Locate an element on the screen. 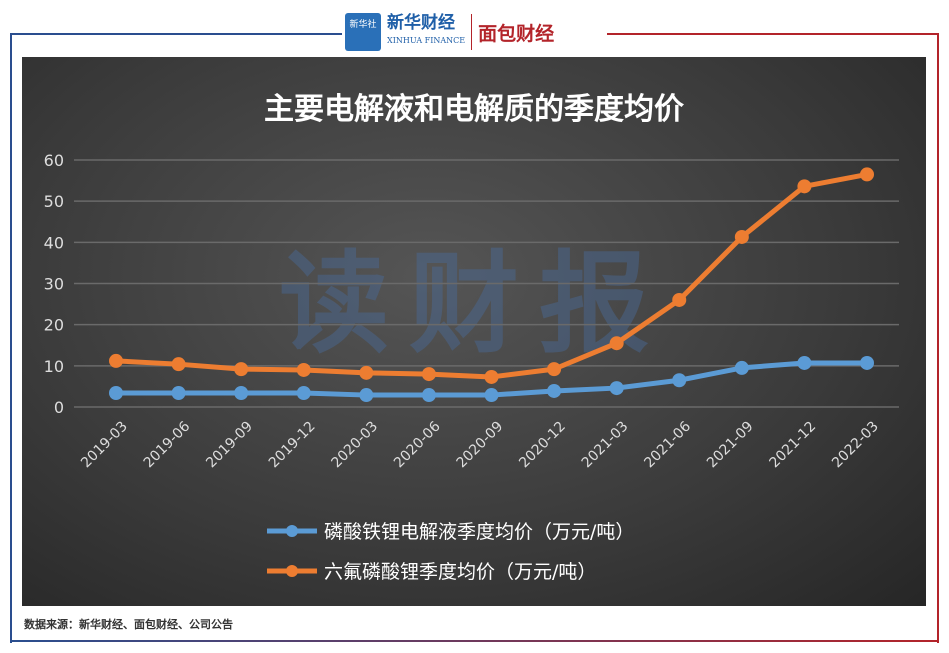 The width and height of the screenshot is (949, 653). logo-divider is located at coordinates (472, 32).